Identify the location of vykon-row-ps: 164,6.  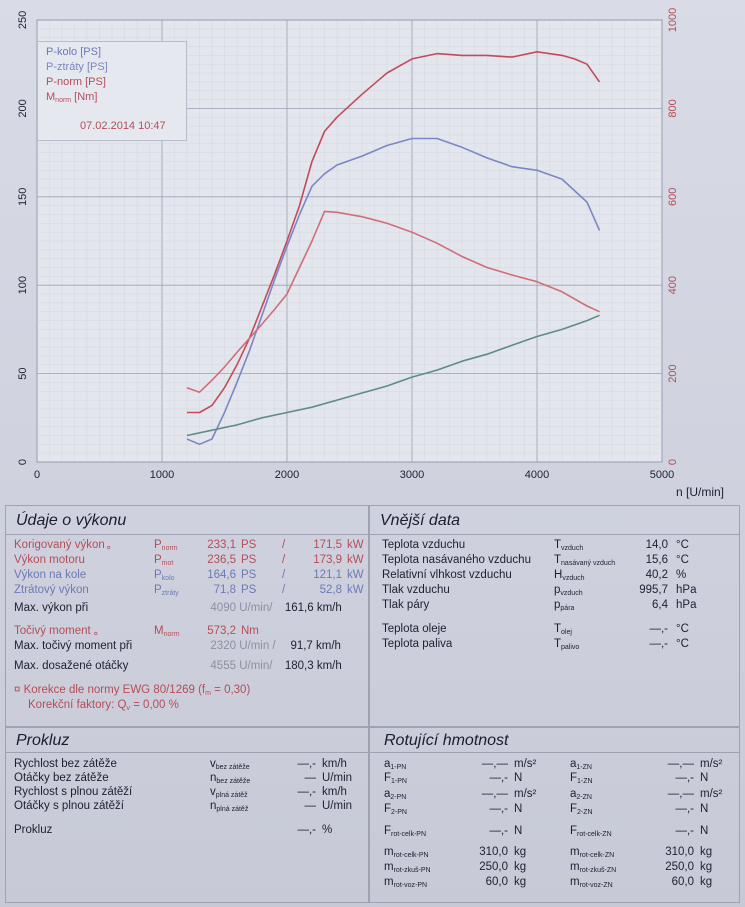
(221, 575).